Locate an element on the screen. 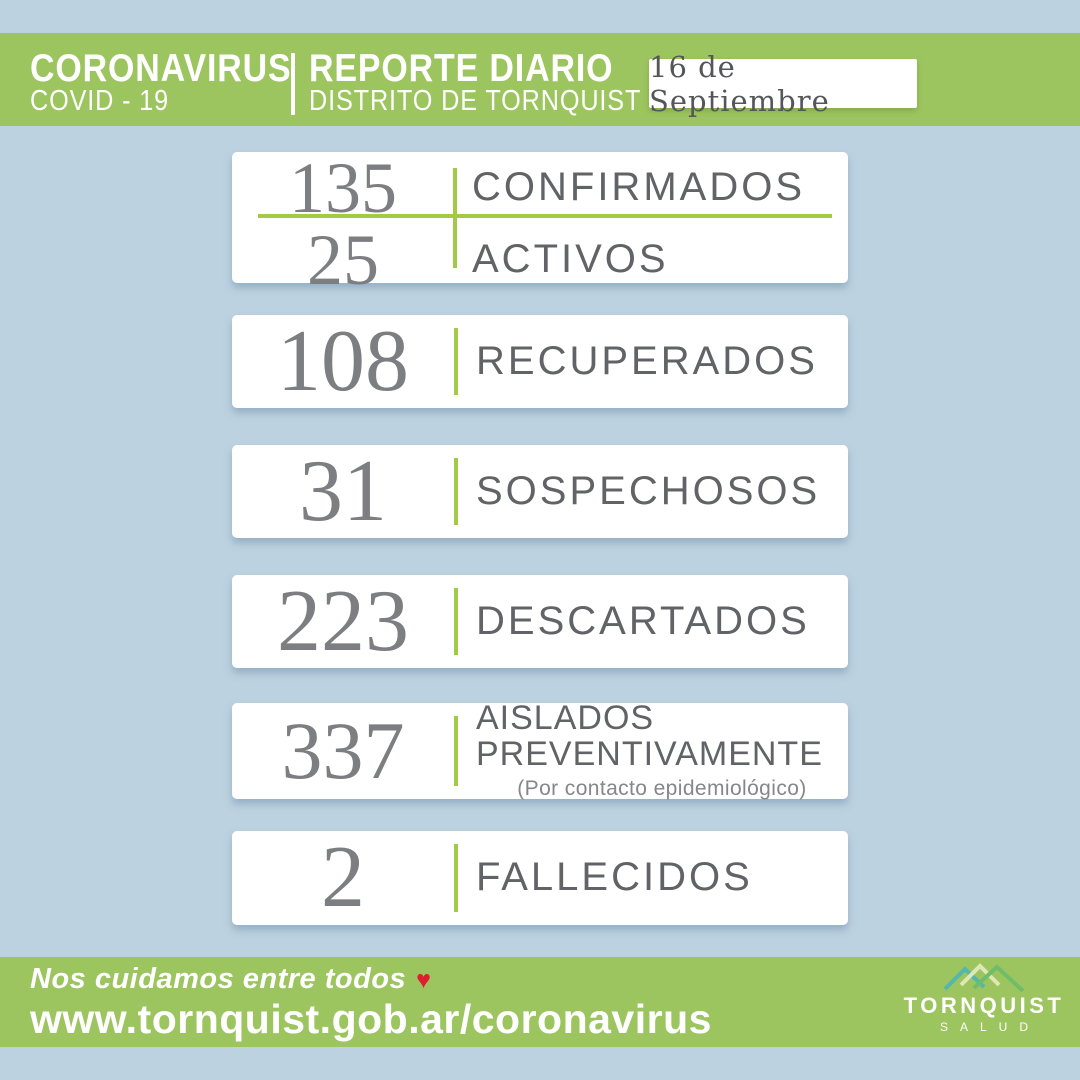 The height and width of the screenshot is (1080, 1080). stat-card-confirmados-activos: 135 CONFIRMADOS 25 ACTIVOS is located at coordinates (540, 224).